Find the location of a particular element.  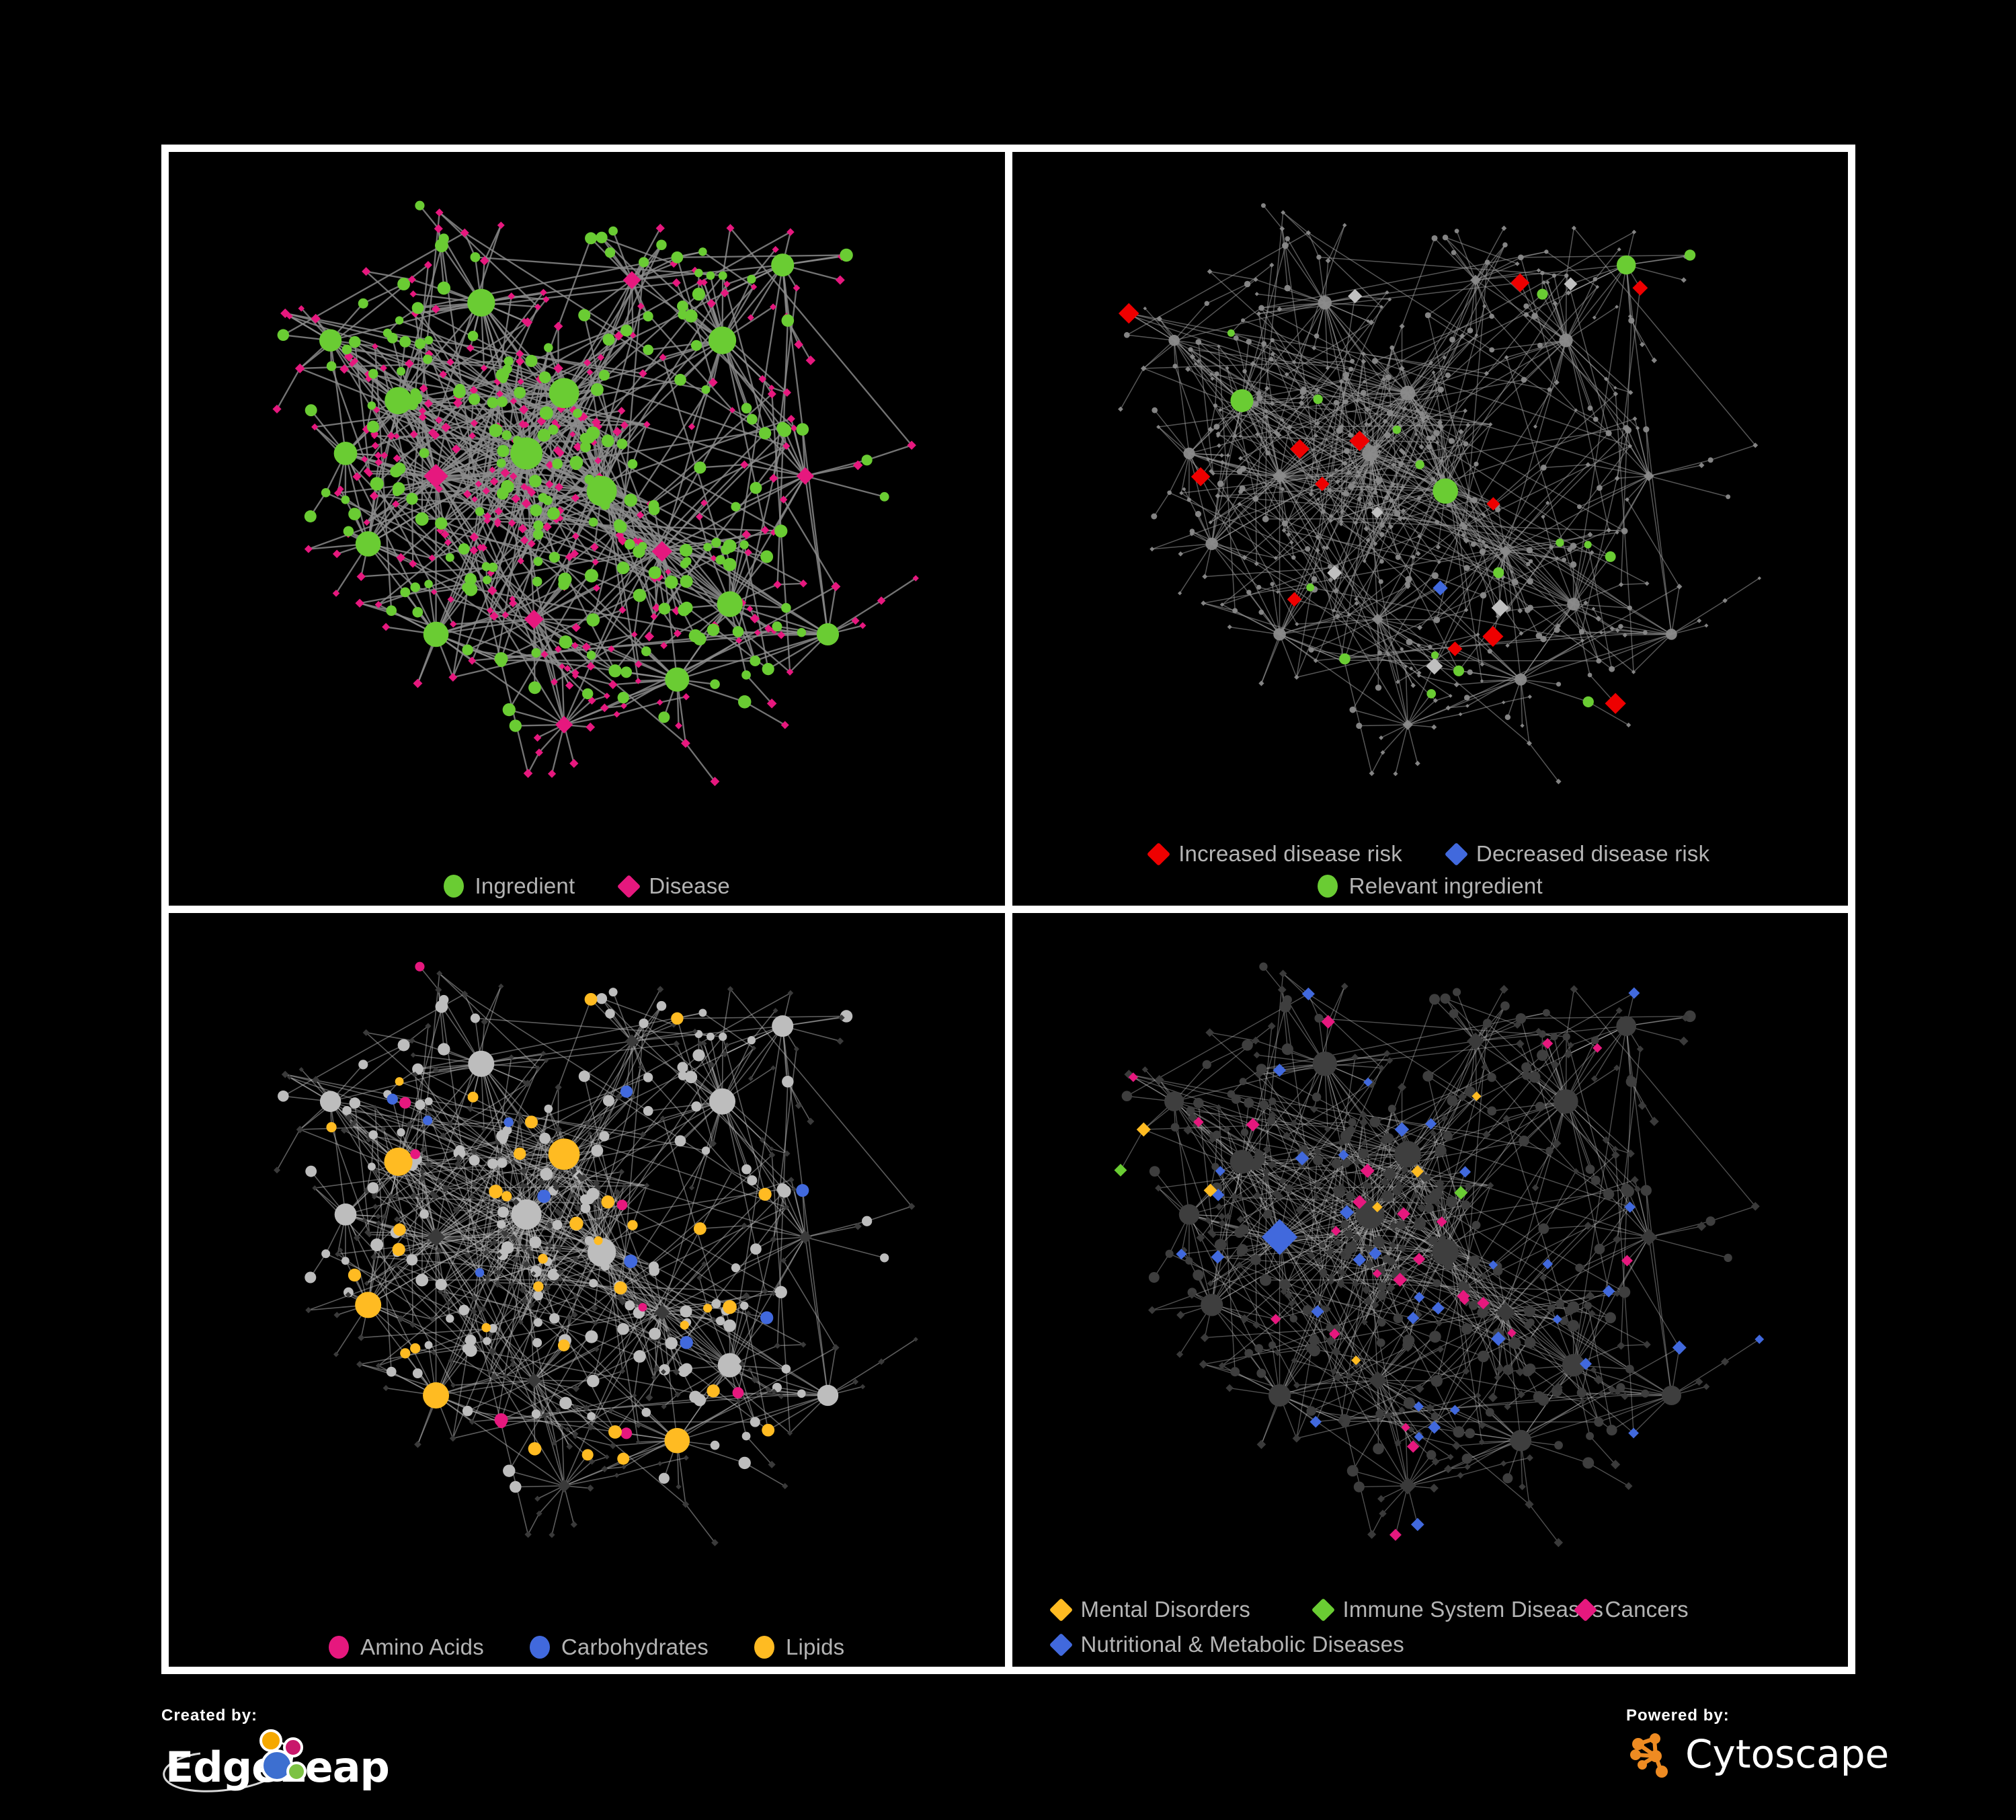

powered-by-branding: Powered by: is located at coordinates (1780, 1760).